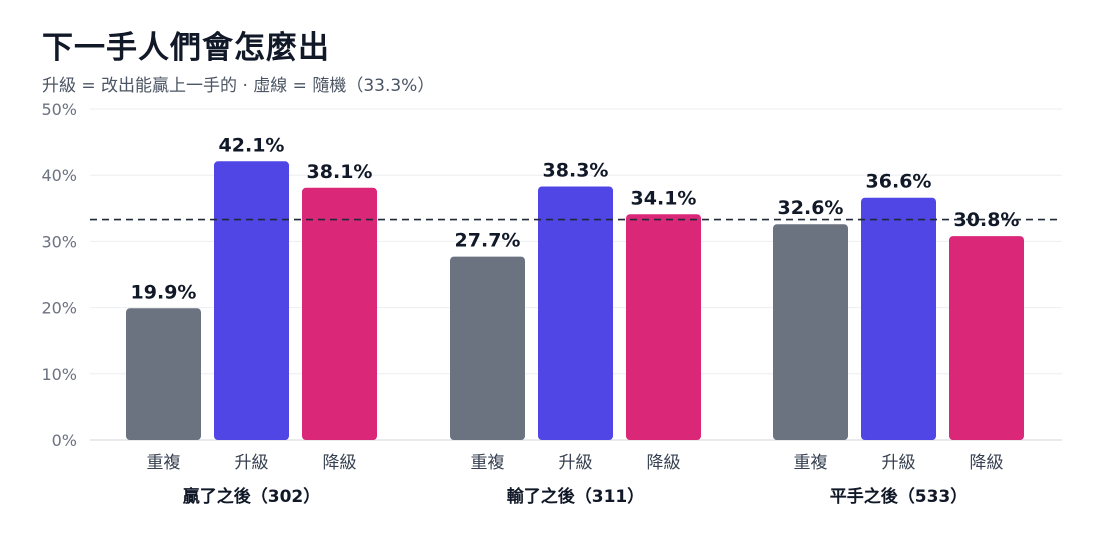 This screenshot has width=1100, height=560. I want to click on y-tick-label: 30%, so click(59, 241).